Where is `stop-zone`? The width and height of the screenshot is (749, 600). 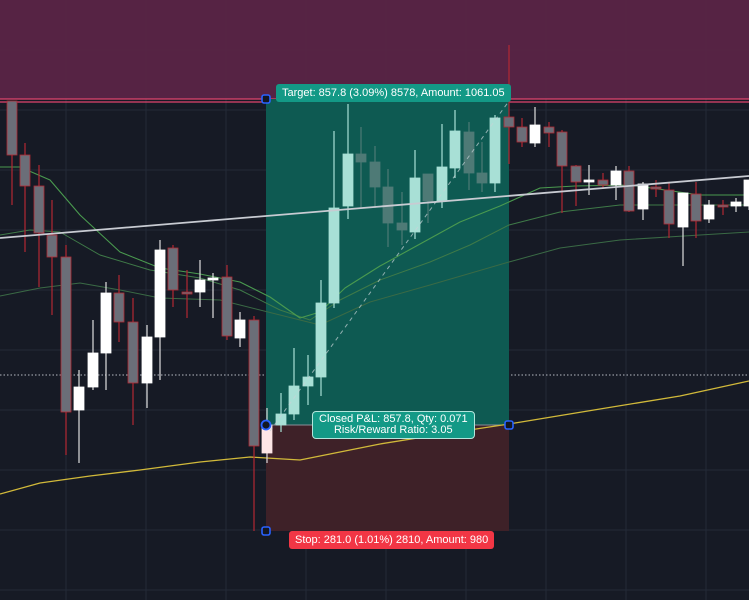
stop-zone is located at coordinates (387, 478).